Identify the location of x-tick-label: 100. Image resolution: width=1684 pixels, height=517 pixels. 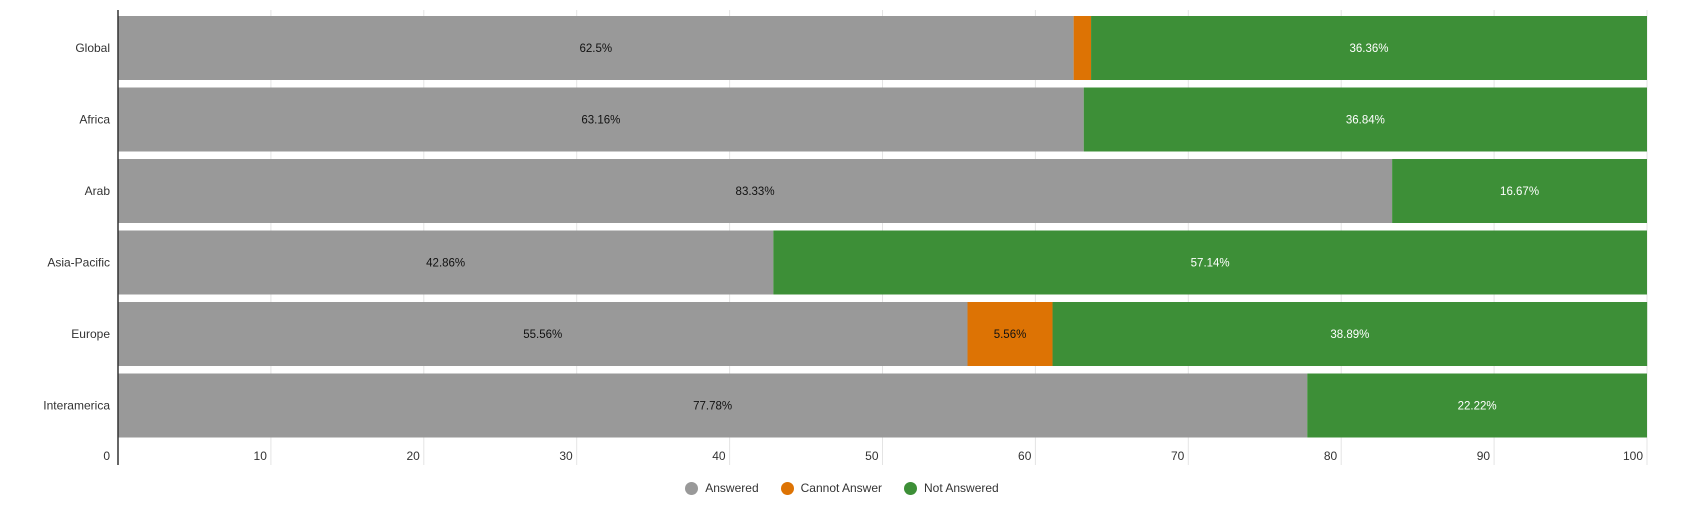
(1633, 456).